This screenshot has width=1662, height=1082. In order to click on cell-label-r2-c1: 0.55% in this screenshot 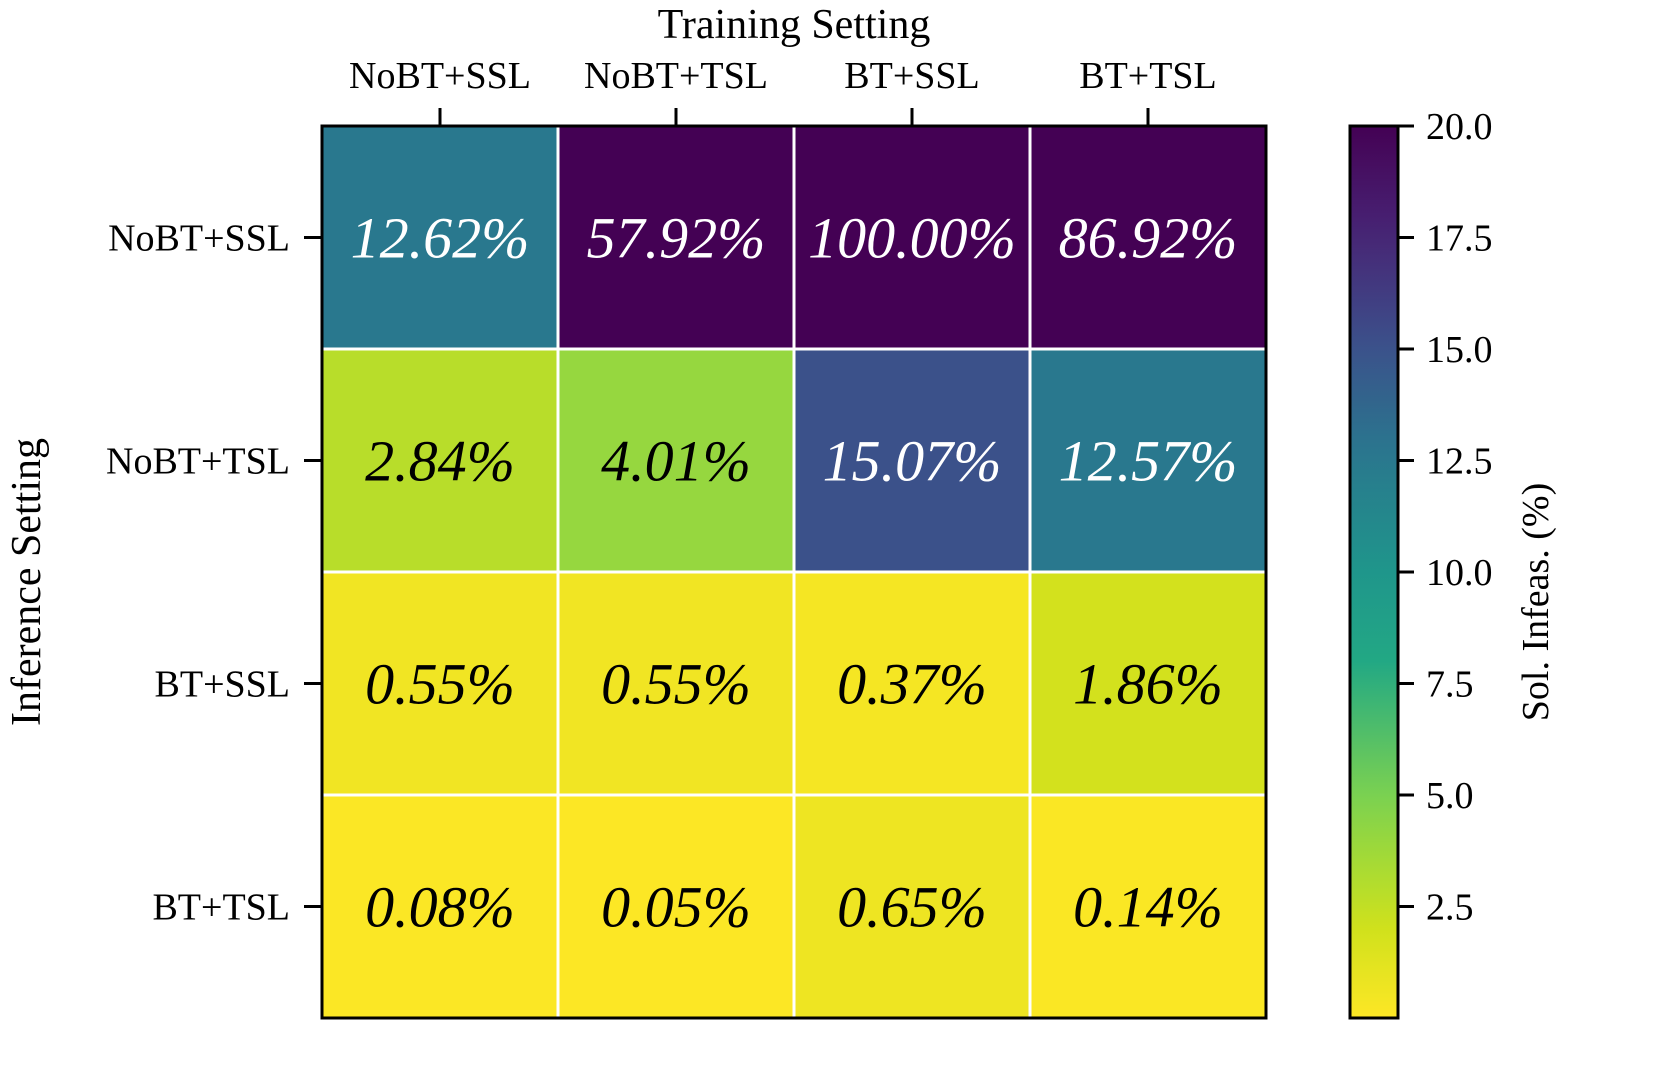, I will do `click(676, 684)`.